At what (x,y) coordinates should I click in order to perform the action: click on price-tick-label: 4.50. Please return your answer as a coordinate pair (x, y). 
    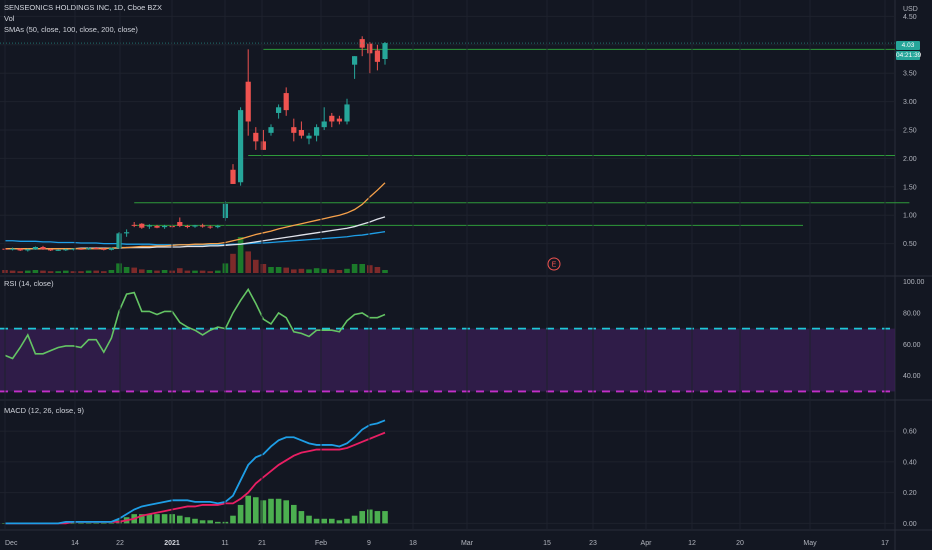
    Looking at the image, I should click on (910, 17).